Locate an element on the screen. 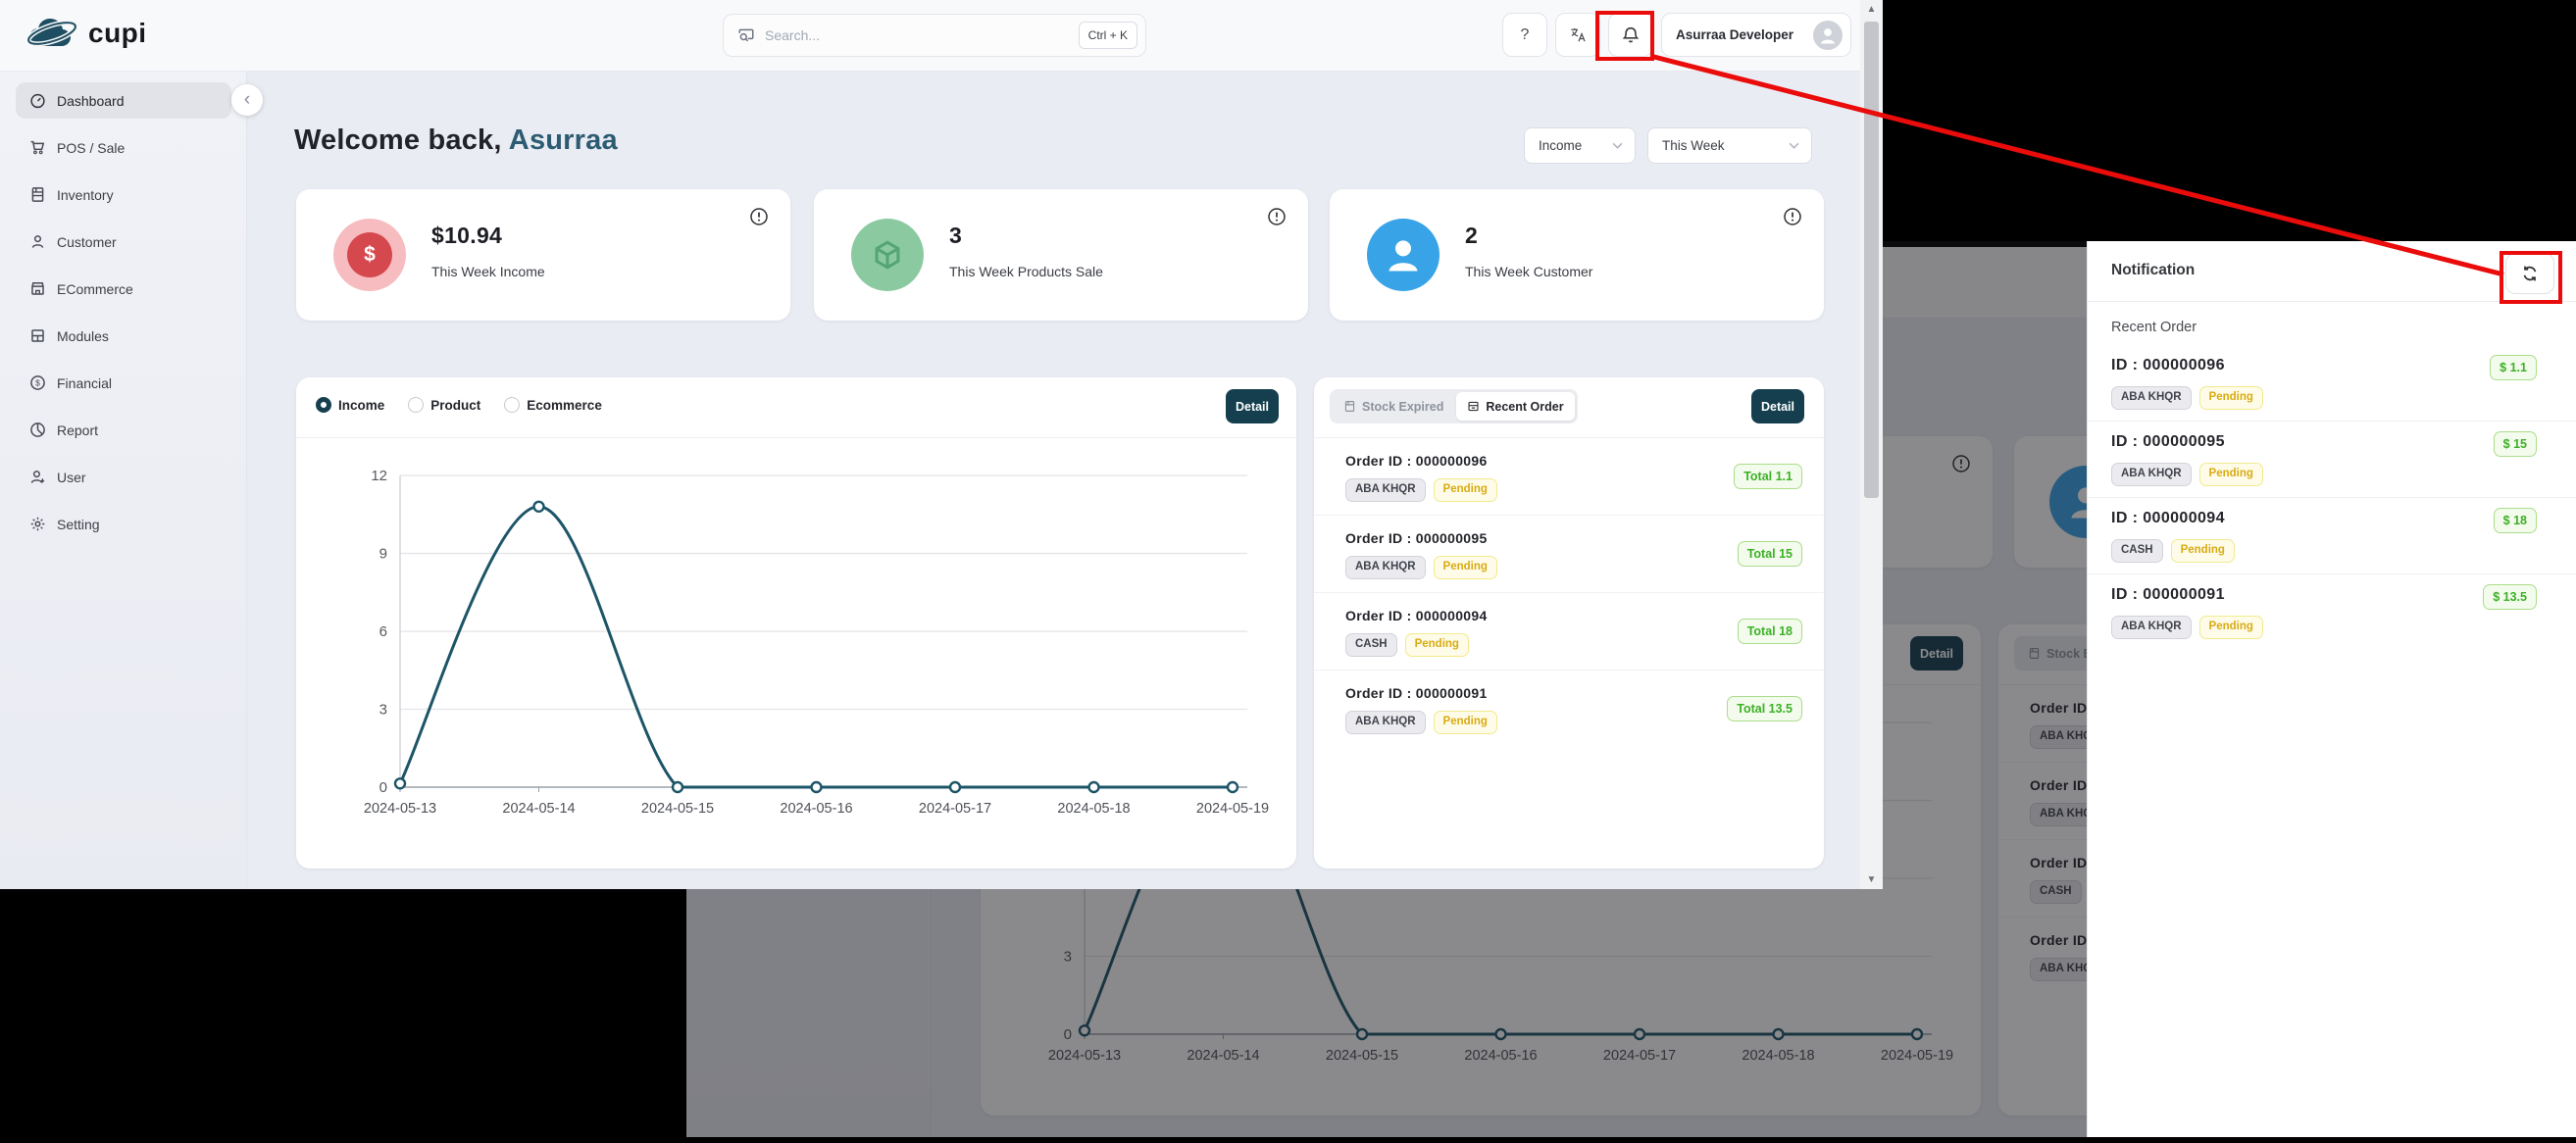 The image size is (2576, 1143). radio-product: Product is located at coordinates (444, 405).